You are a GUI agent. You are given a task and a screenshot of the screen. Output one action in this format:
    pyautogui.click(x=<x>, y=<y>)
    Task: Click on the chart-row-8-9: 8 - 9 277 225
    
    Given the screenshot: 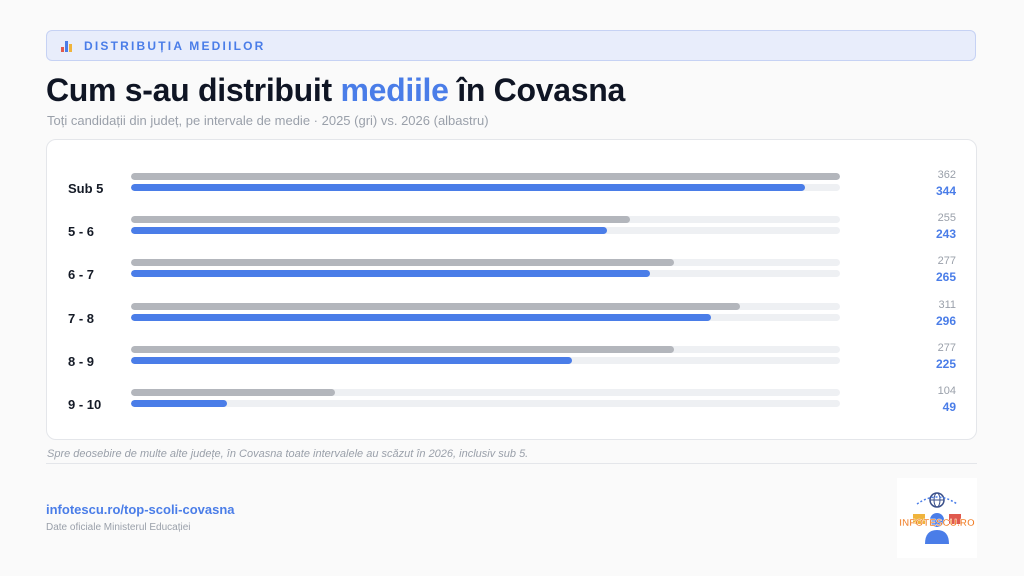 What is the action you would take?
    pyautogui.click(x=511, y=364)
    